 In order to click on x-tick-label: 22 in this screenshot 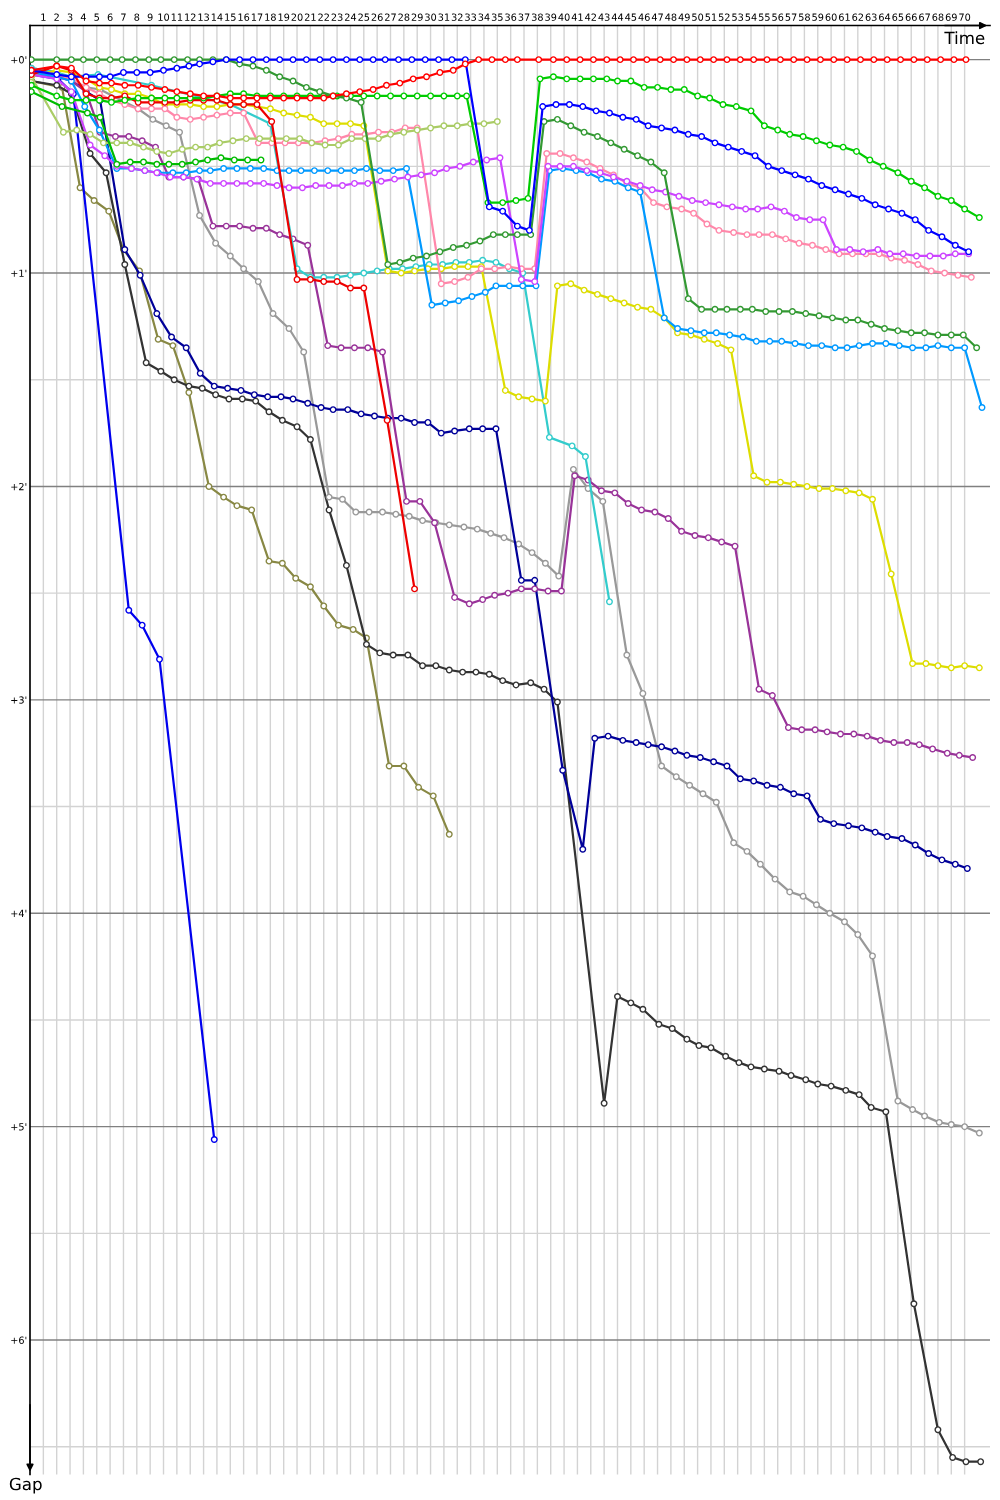, I will do `click(323, 17)`.